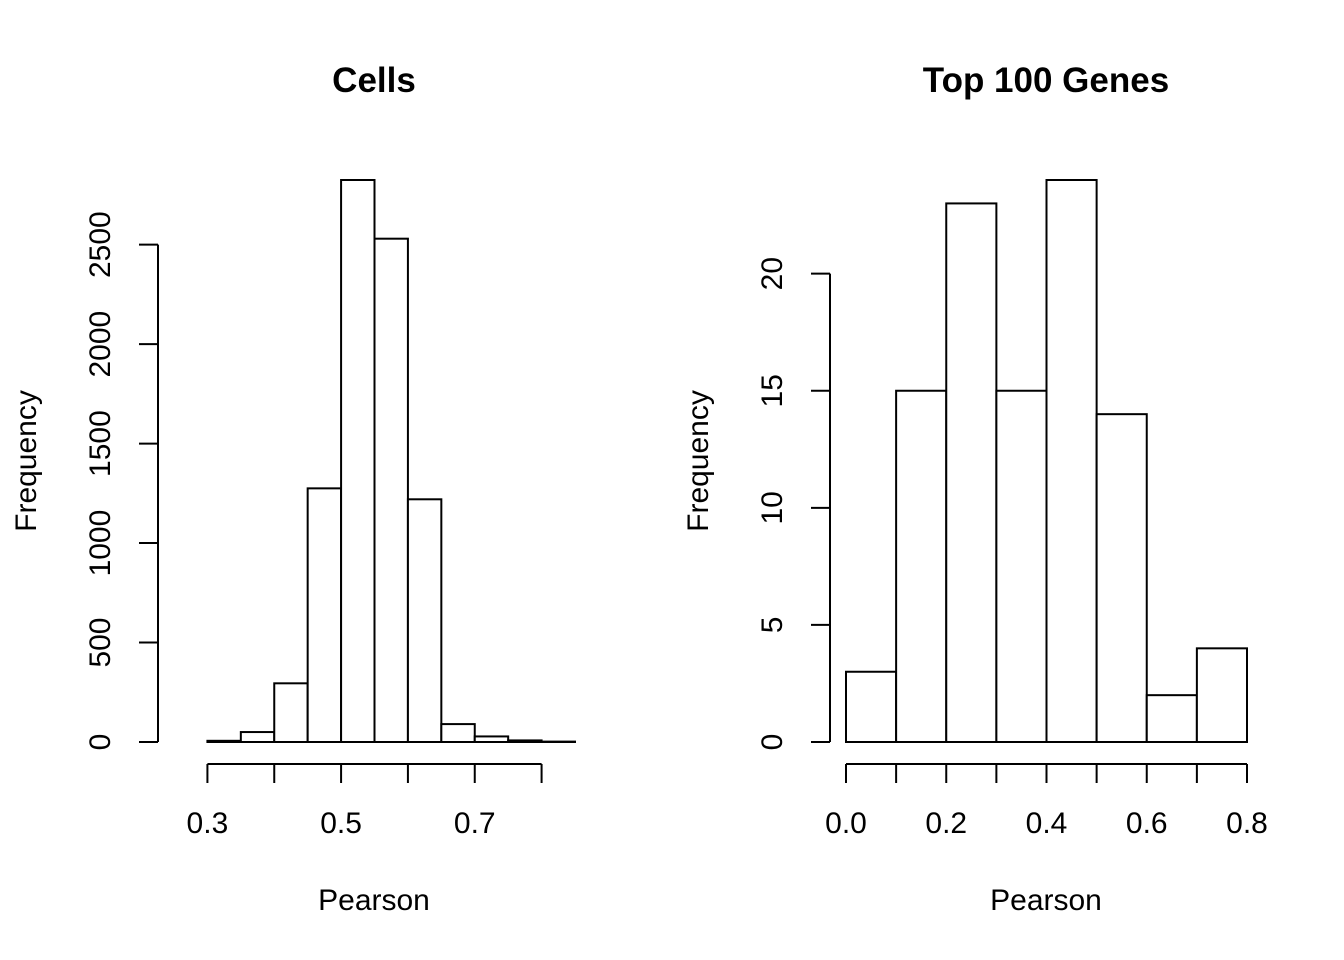 The height and width of the screenshot is (960, 1344). I want to click on y-tick-label: 1000, so click(100, 543).